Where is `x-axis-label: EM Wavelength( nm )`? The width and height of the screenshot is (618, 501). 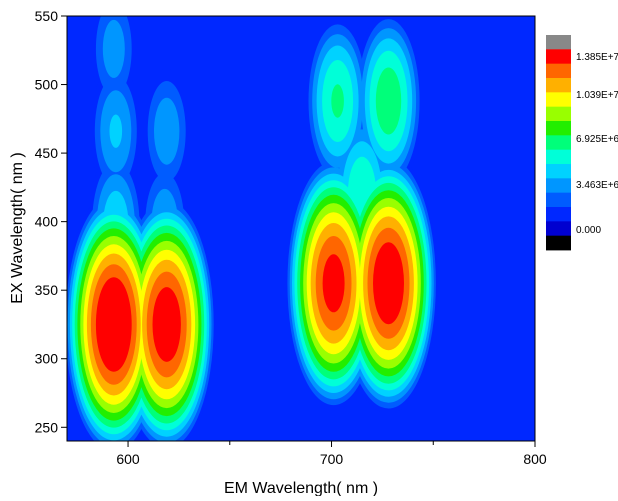
x-axis-label: EM Wavelength( nm ) is located at coordinates (301, 488).